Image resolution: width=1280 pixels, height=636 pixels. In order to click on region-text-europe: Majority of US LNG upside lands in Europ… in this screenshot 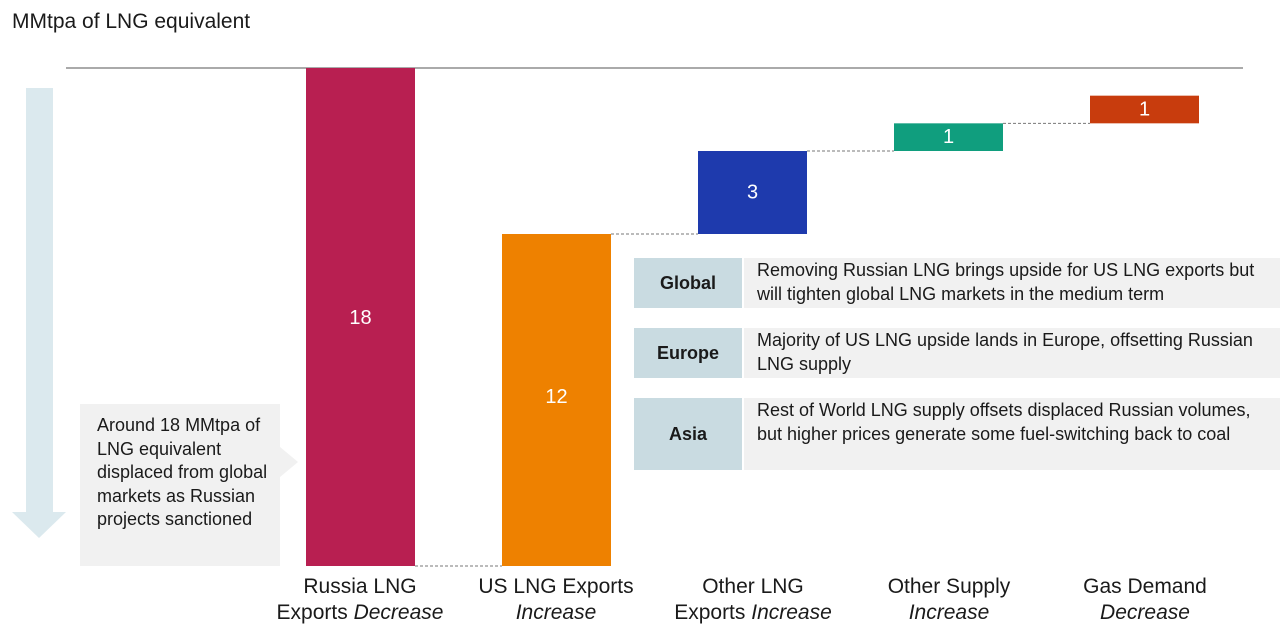, I will do `click(1012, 353)`.